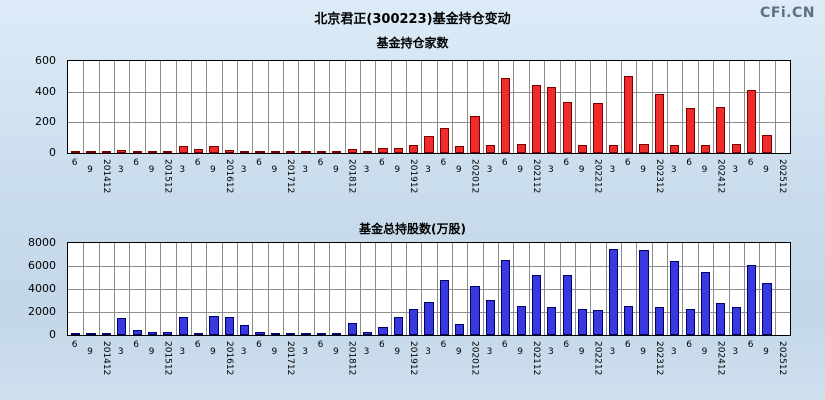 The image size is (825, 400). What do you see at coordinates (105, 176) in the screenshot?
I see `x-tick-label: 201412` at bounding box center [105, 176].